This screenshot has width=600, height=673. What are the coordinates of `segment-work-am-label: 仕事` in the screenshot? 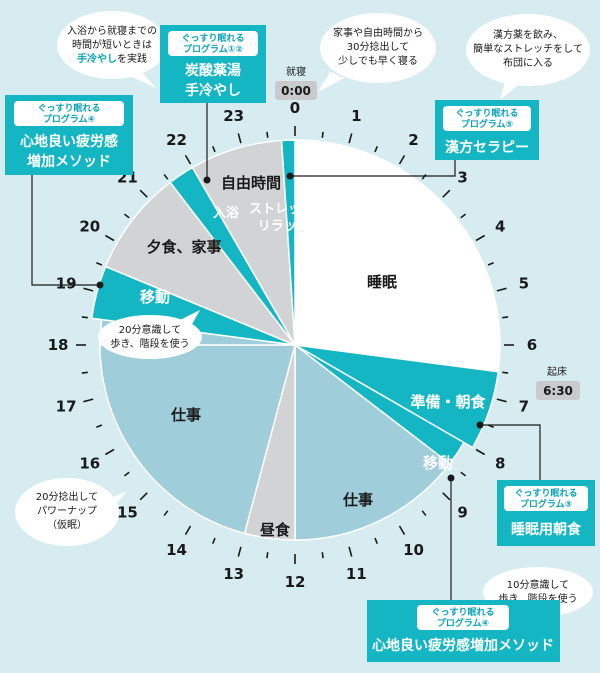 It's located at (357, 500).